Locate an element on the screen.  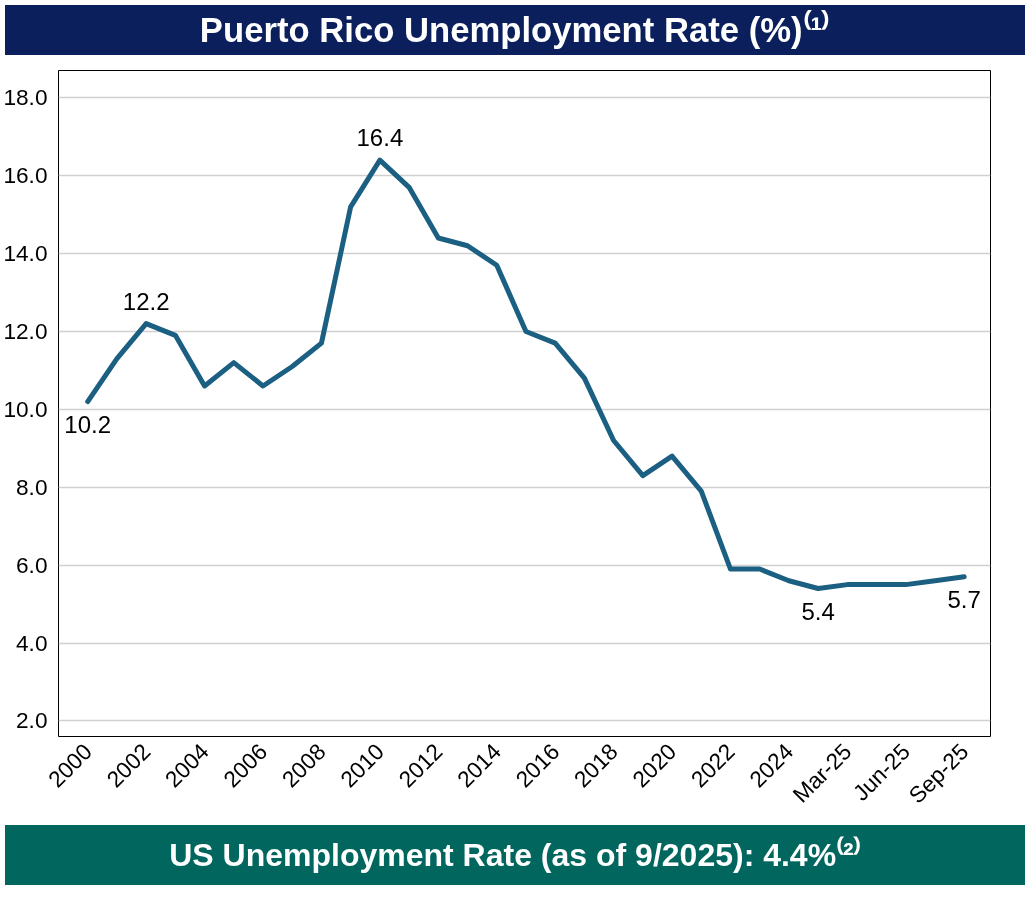
text: US Unemployment Rate (as of 9/2025): 4.4%⁽²⁾ is located at coordinates (515, 855).